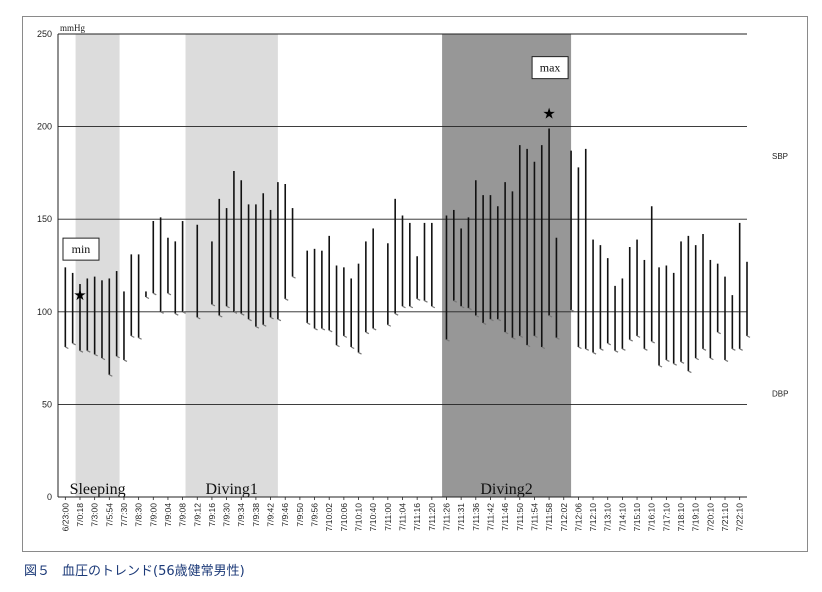 The width and height of the screenshot is (822, 592). What do you see at coordinates (403, 517) in the screenshot?
I see `x-tick-label: 7/11:04` at bounding box center [403, 517].